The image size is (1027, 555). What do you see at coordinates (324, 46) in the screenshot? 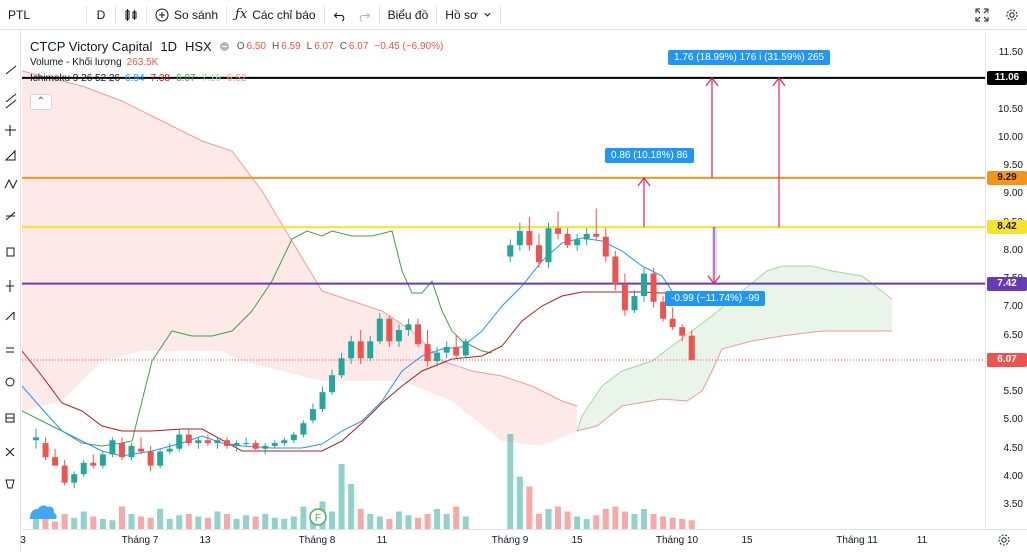
I see `low-value: 6.07` at bounding box center [324, 46].